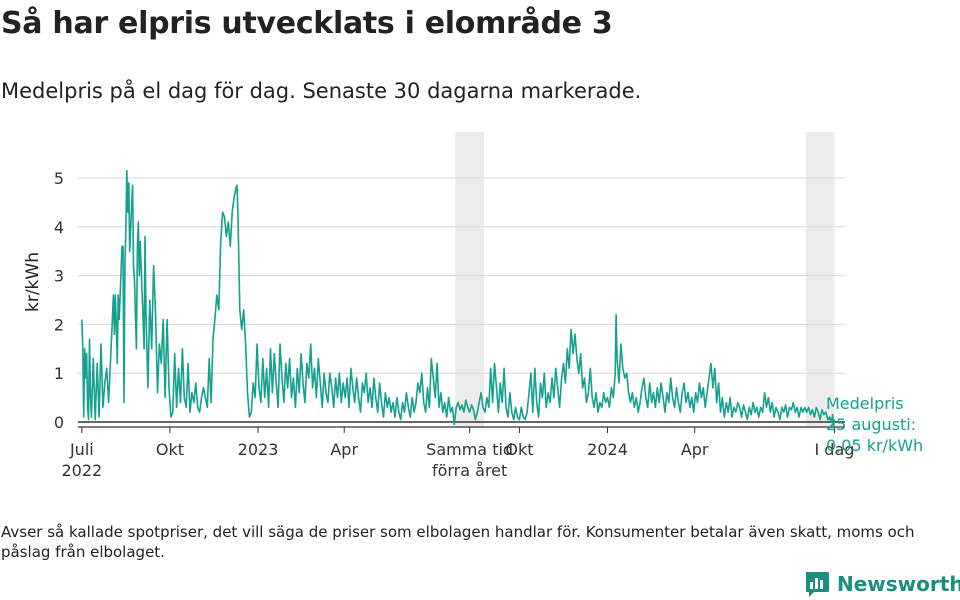 This screenshot has width=960, height=600. I want to click on page-title: Så har elpris utvecklats i elområde 3, so click(307, 23).